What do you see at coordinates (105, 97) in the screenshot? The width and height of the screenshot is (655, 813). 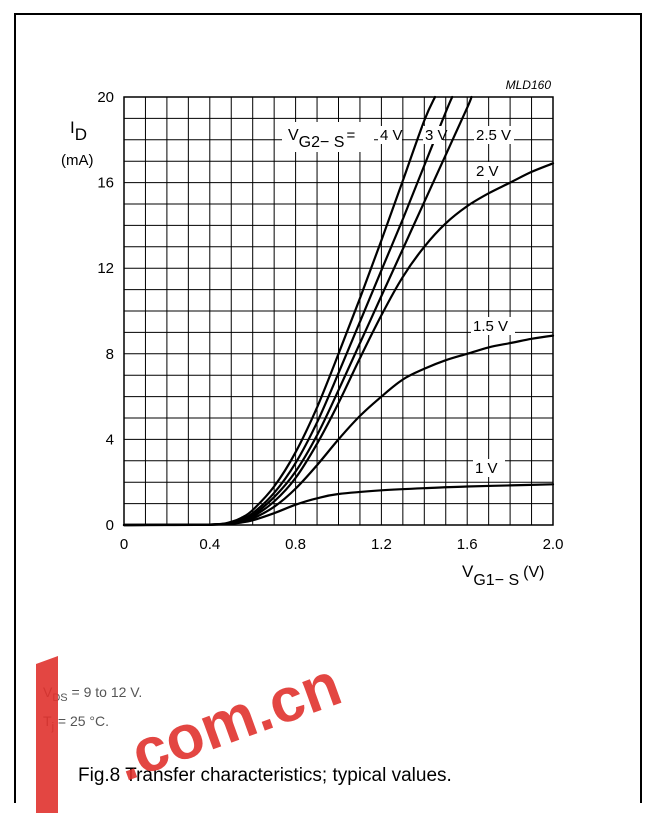 I see `y-tick-label: 20` at bounding box center [105, 97].